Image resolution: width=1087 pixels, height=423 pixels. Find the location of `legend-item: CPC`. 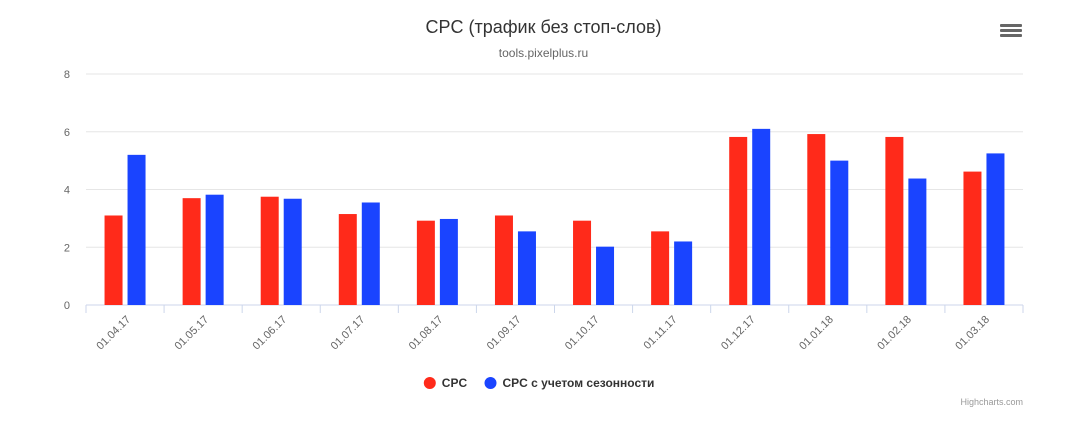

legend-item: CPC is located at coordinates (455, 383).